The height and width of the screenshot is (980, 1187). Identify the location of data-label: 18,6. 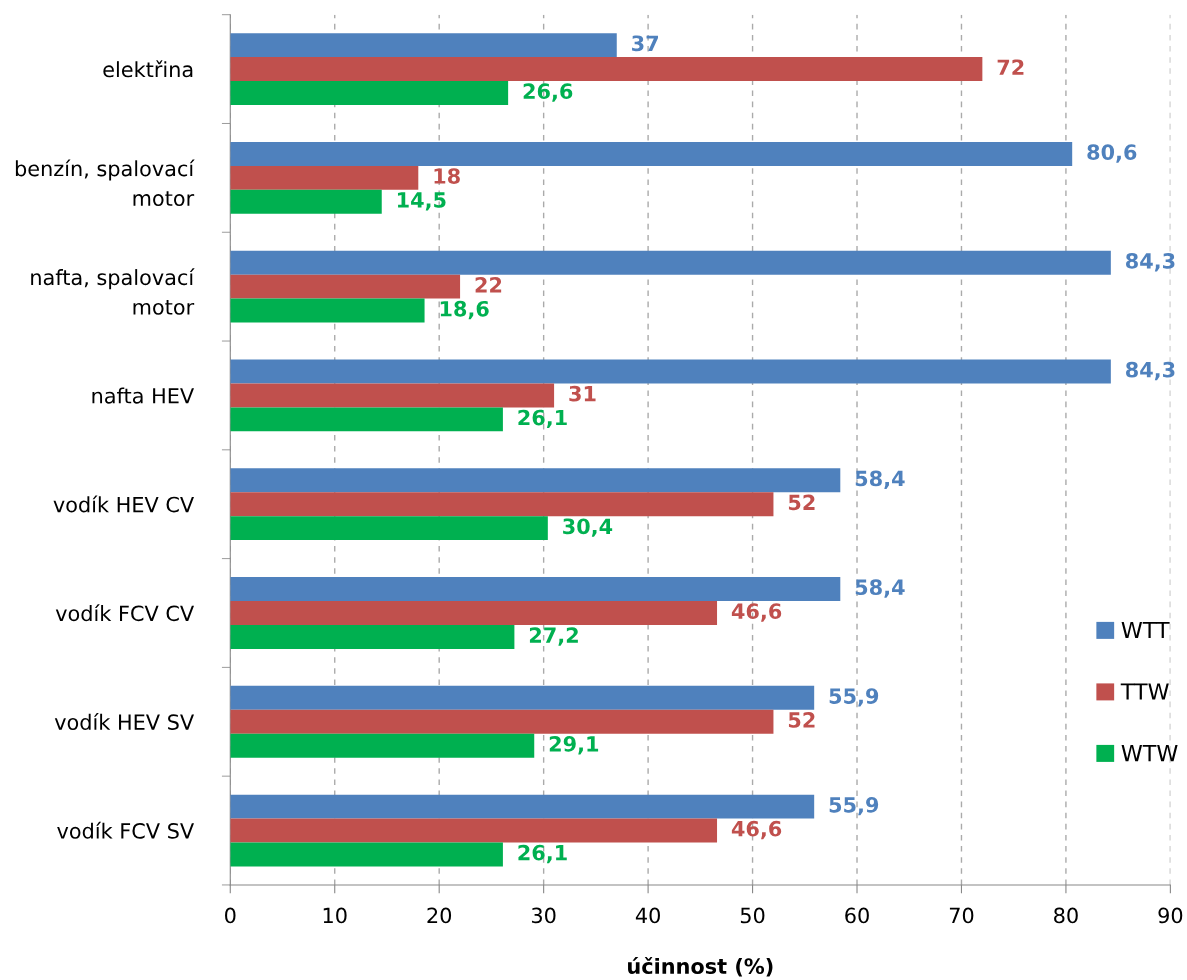
(464, 310).